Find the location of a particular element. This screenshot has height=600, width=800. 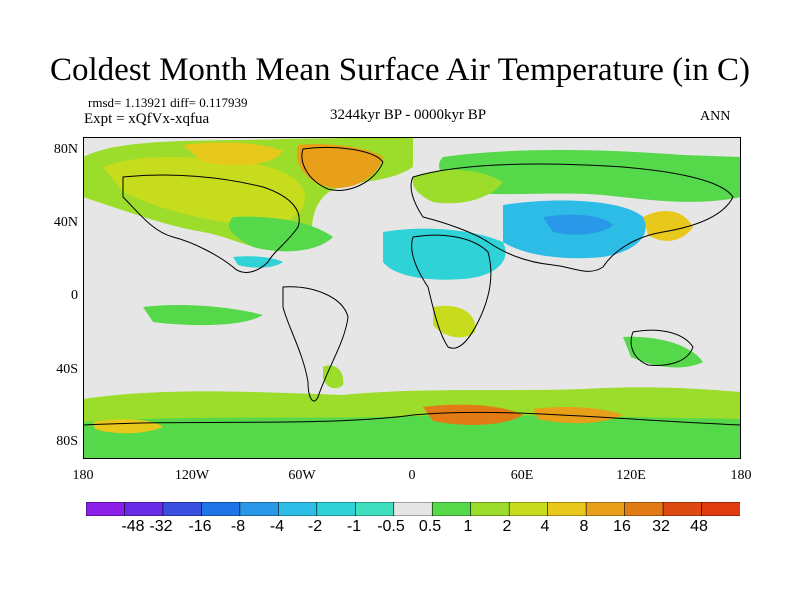

season-label: ANN is located at coordinates (715, 116).